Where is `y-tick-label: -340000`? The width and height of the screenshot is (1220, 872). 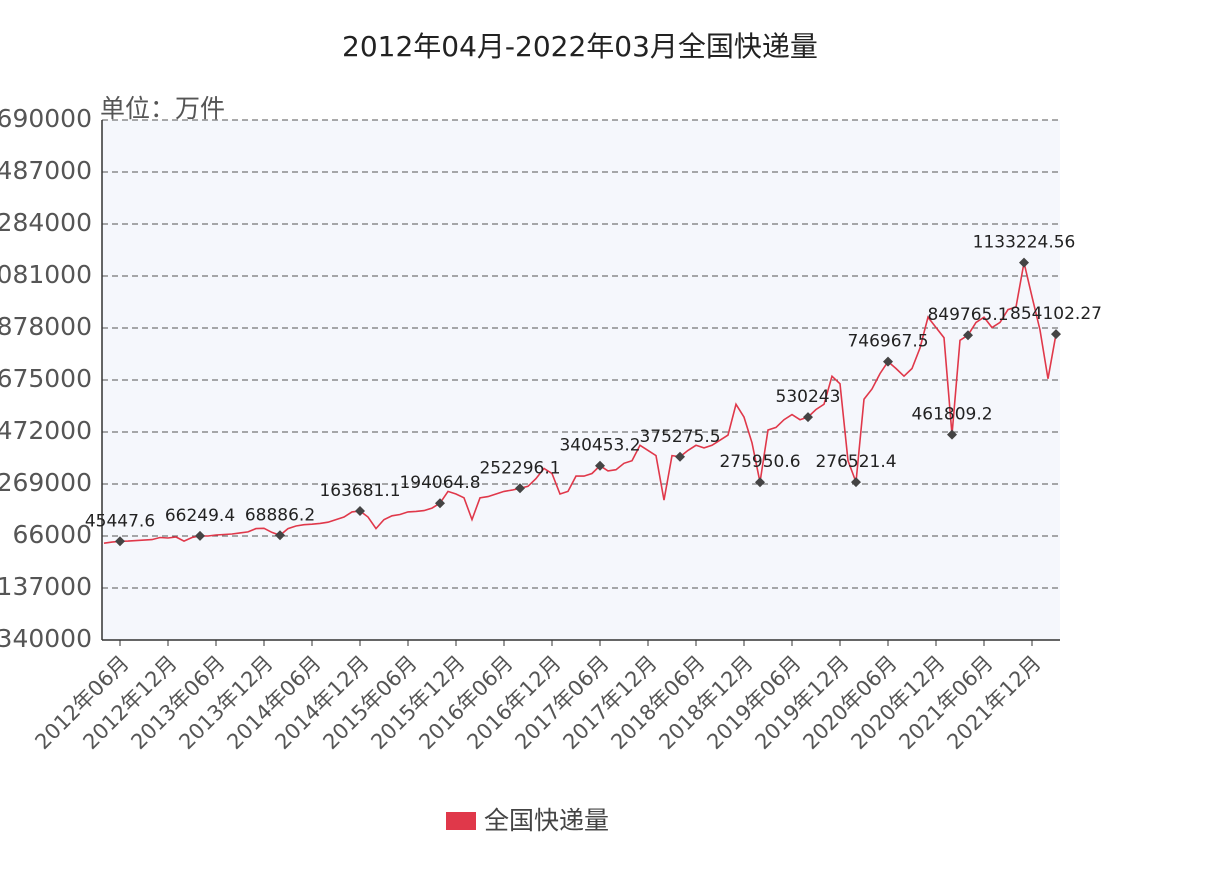 y-tick-label: -340000 is located at coordinates (46, 638).